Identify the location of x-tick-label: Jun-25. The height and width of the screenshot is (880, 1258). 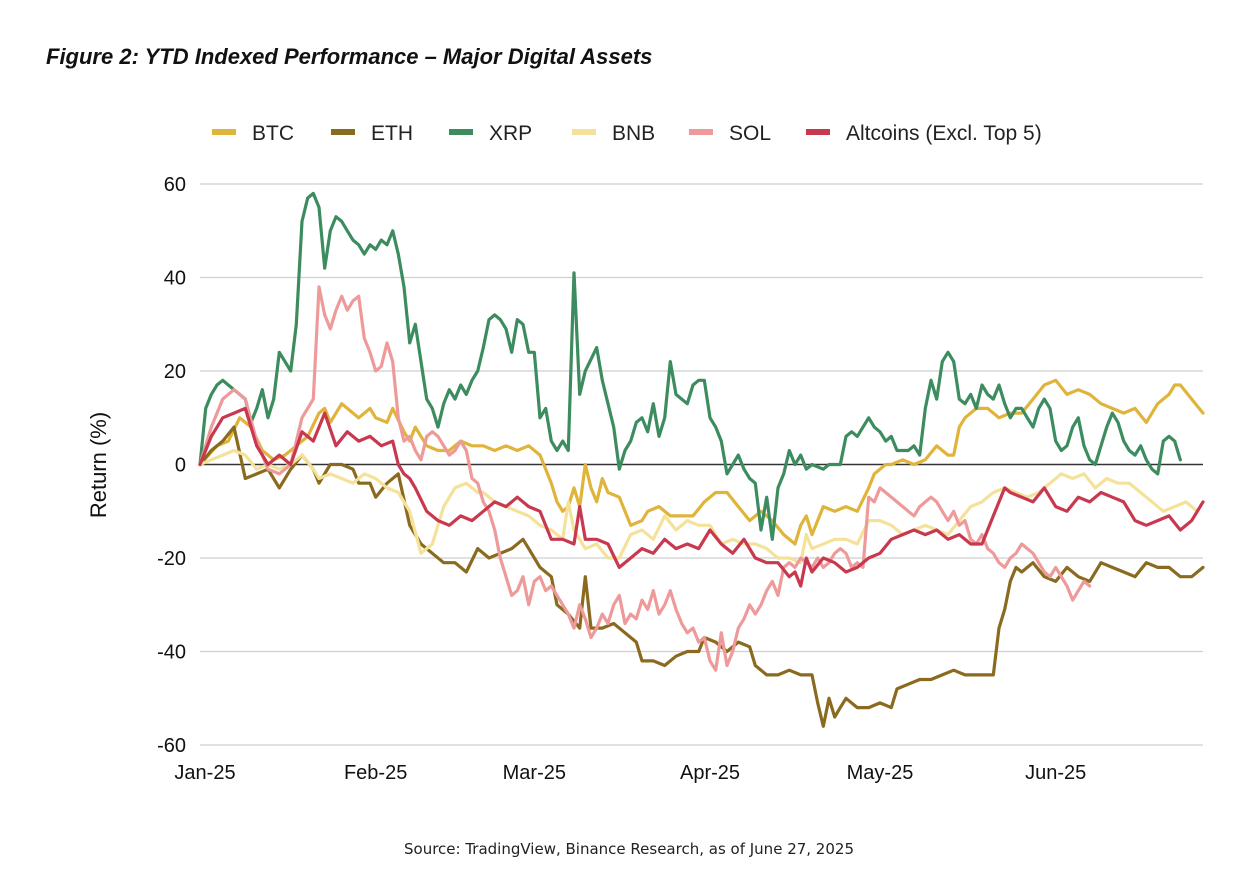
(1055, 773).